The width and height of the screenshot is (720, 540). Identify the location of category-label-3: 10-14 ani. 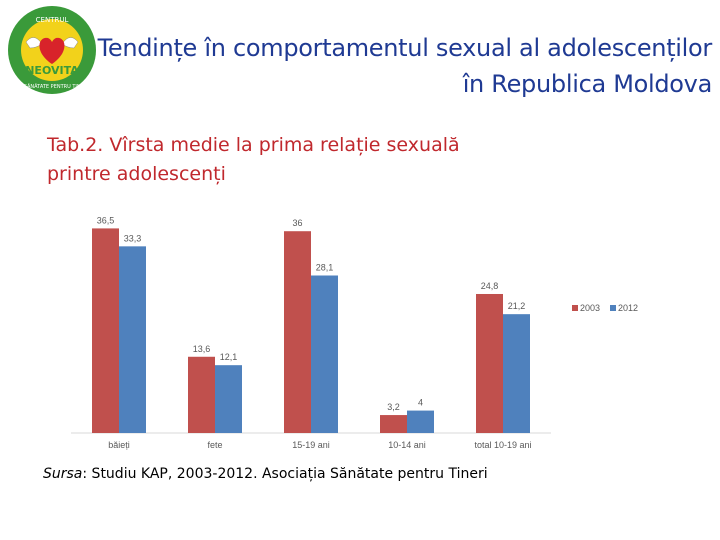
(407, 445).